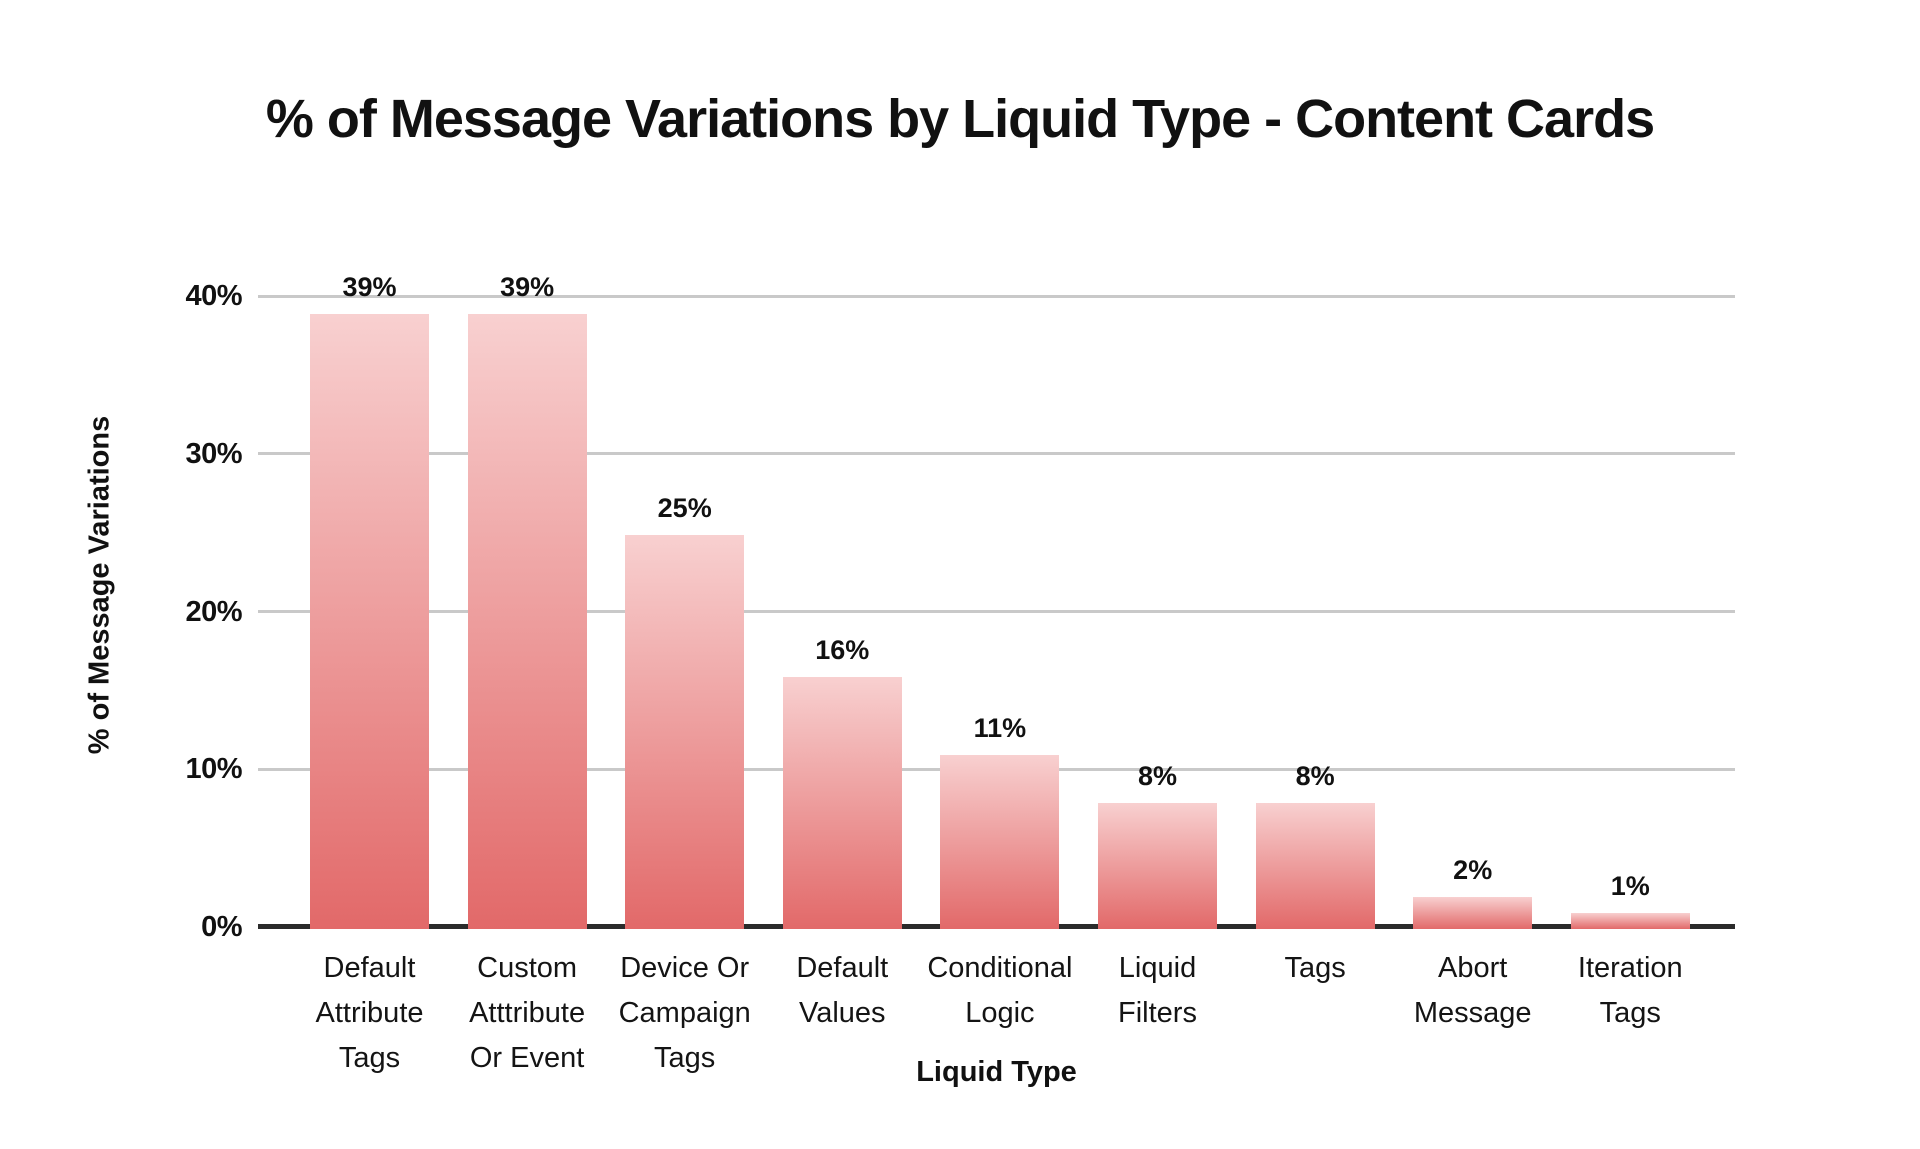 The image size is (1920, 1149). Describe the element at coordinates (221, 927) in the screenshot. I see `y-tick-label-0pct: 0%` at that location.